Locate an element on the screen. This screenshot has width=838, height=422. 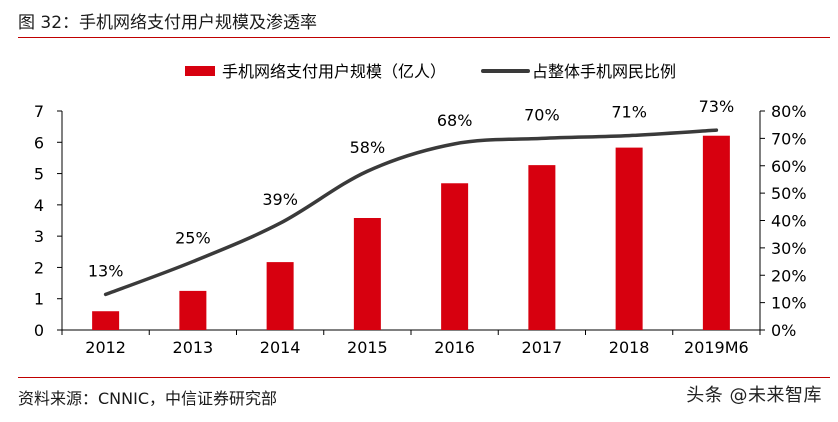
y-right-tick-label: 20% is located at coordinates (789, 275).